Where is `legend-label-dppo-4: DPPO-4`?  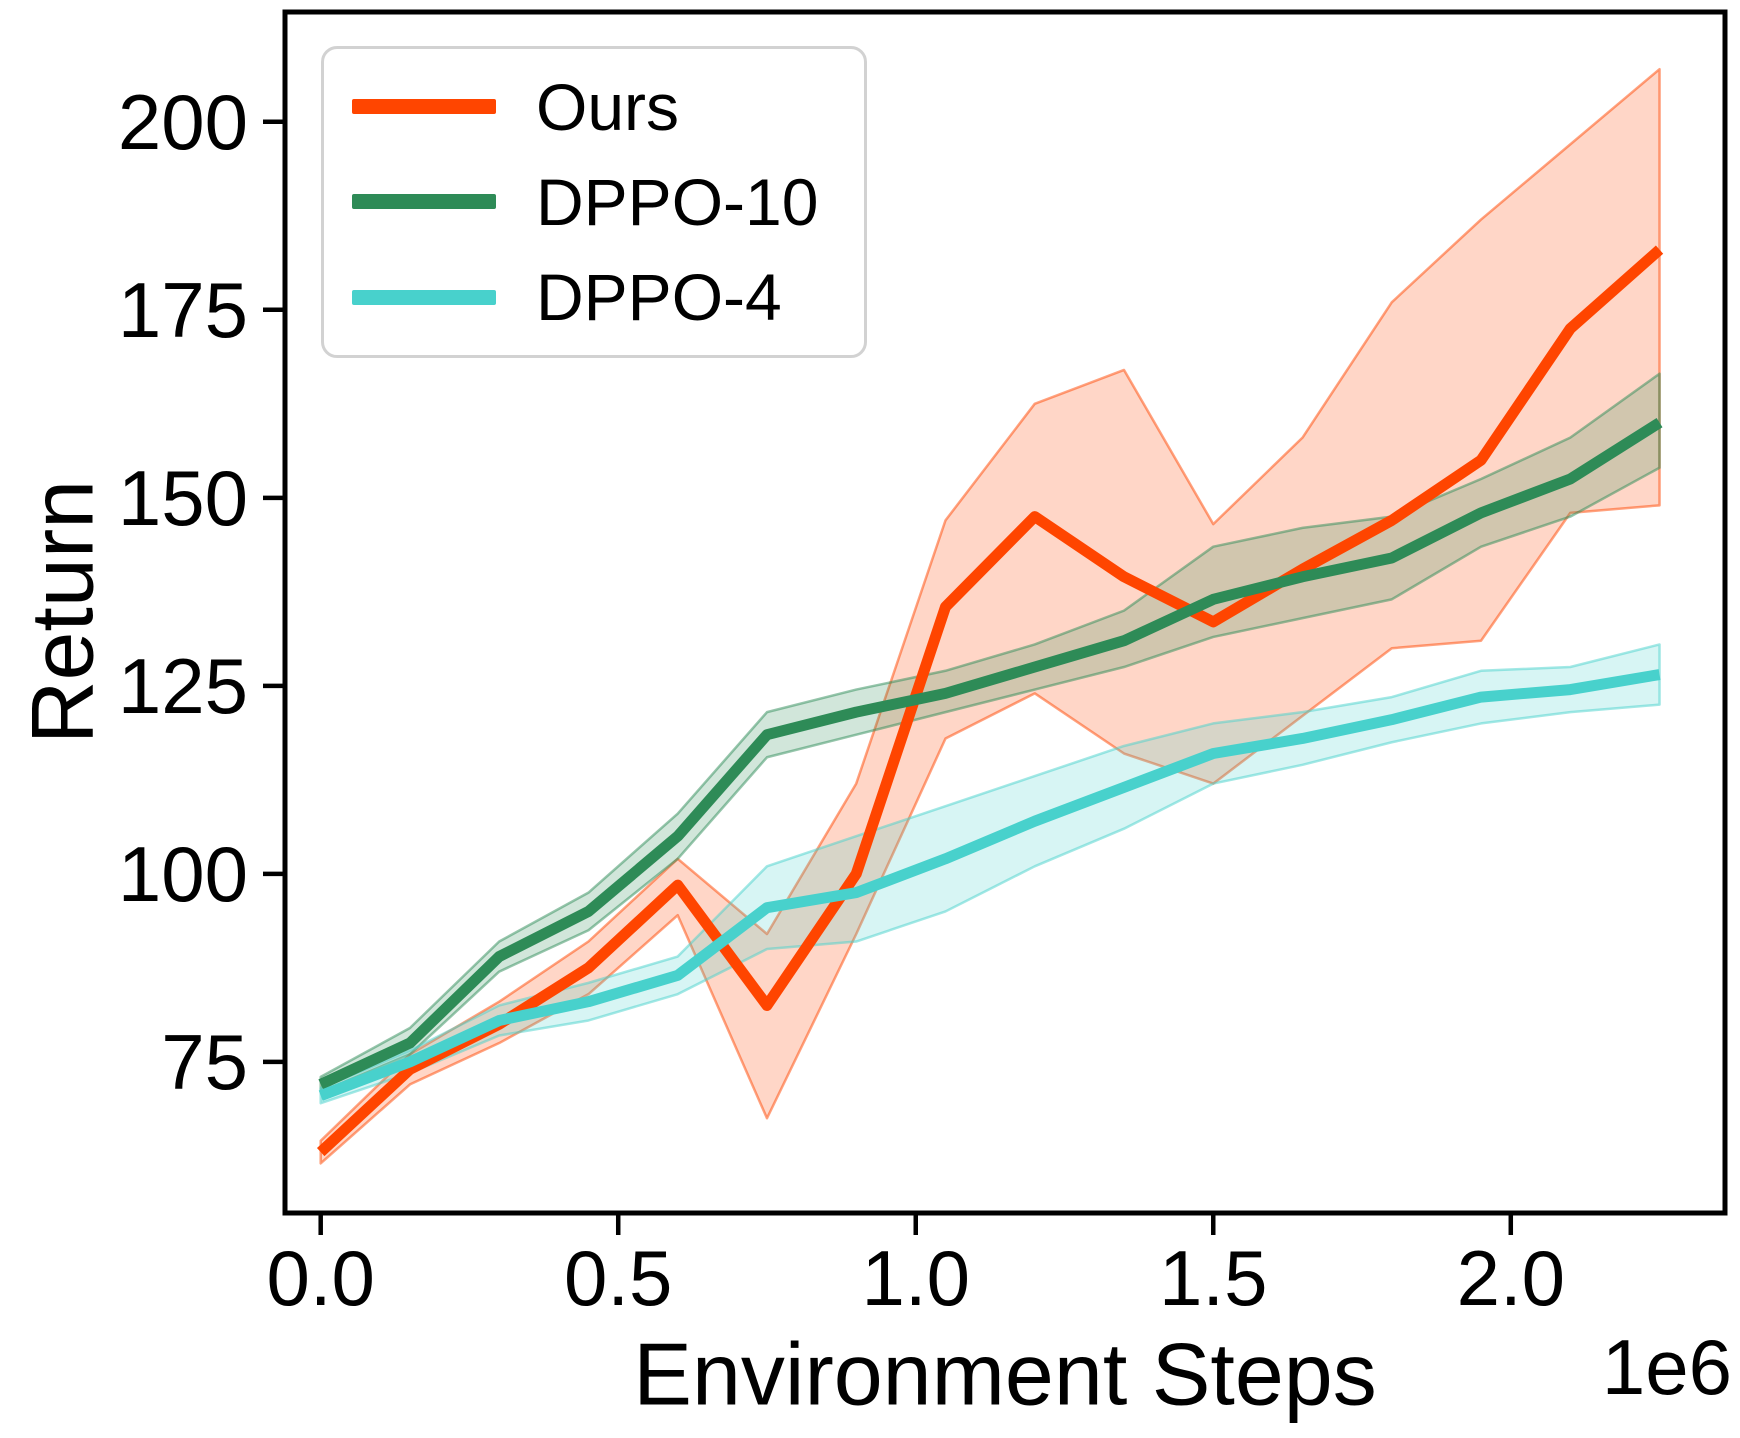
legend-label-dppo-4: DPPO-4 is located at coordinates (659, 297).